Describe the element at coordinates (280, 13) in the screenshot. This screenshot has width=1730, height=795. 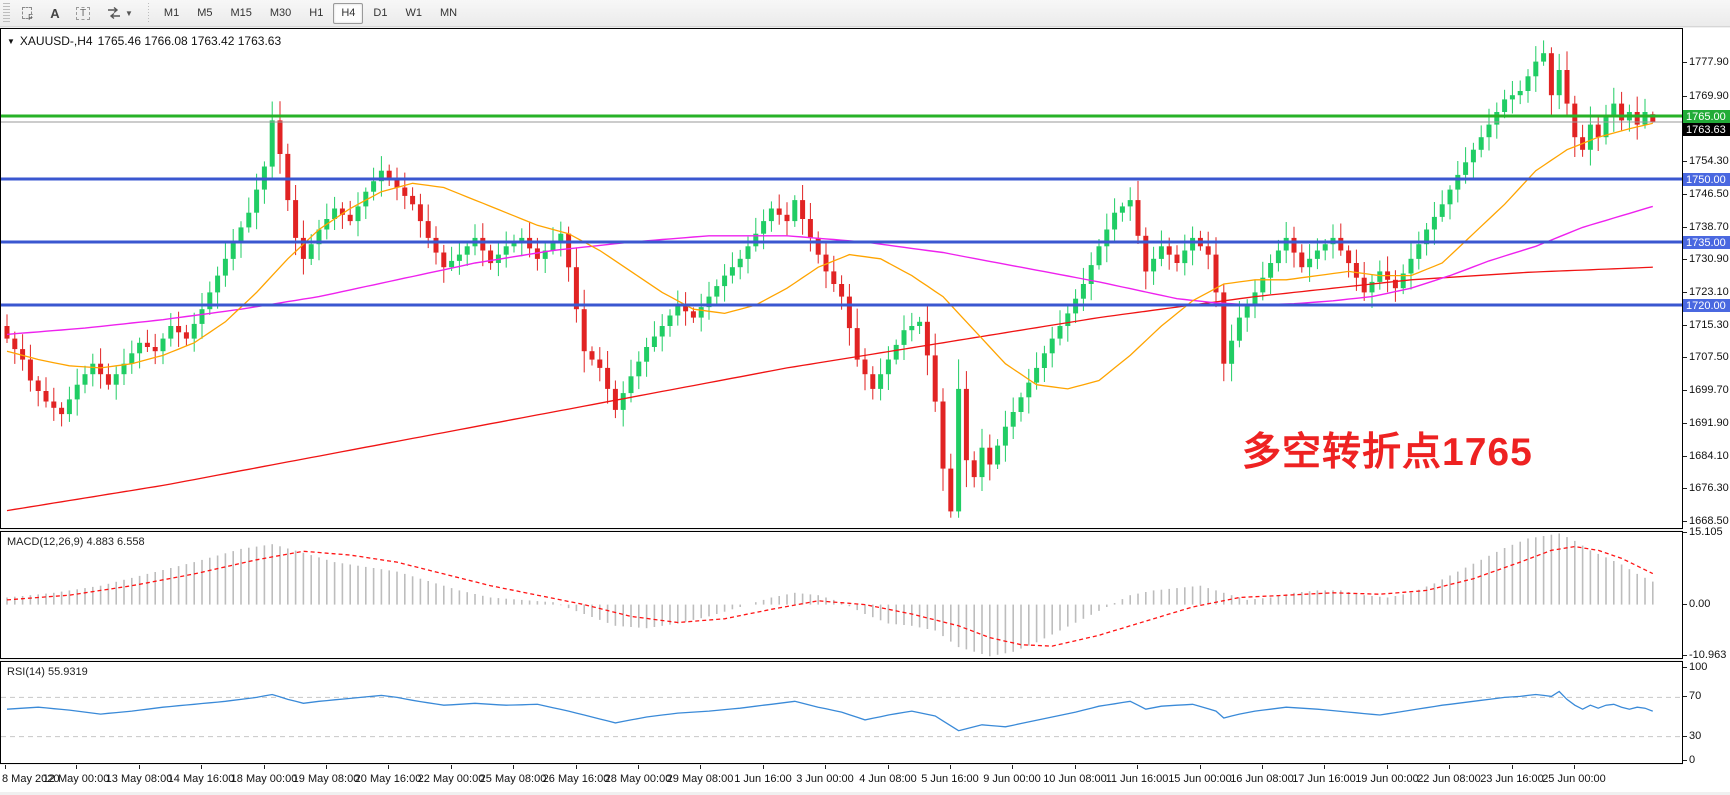
I see `timeframe-button-m30: M30` at that location.